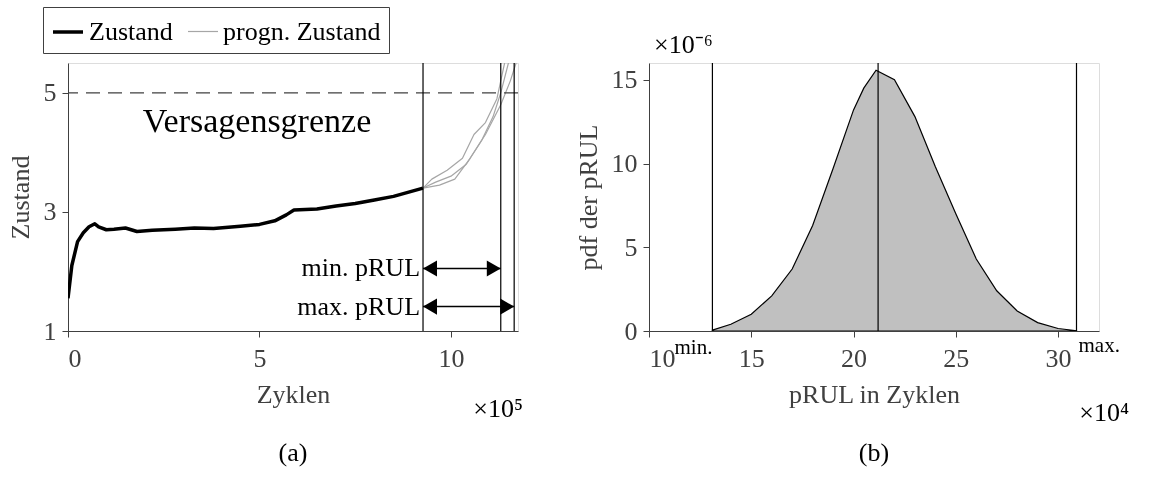 The height and width of the screenshot is (479, 1161). What do you see at coordinates (624, 163) in the screenshot?
I see `y-tick-label: 10` at bounding box center [624, 163].